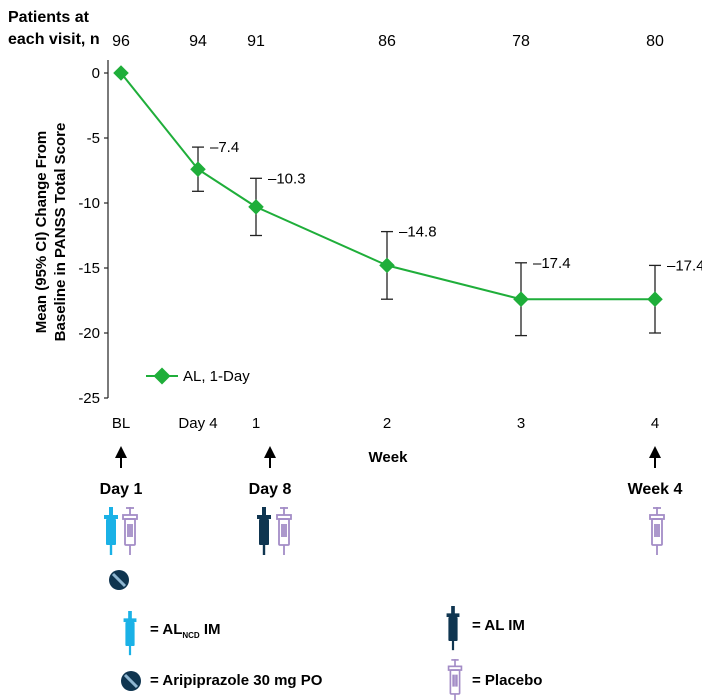 This screenshot has height=700, width=702. Describe the element at coordinates (89, 333) in the screenshot. I see `y-tick-label: -20` at that location.